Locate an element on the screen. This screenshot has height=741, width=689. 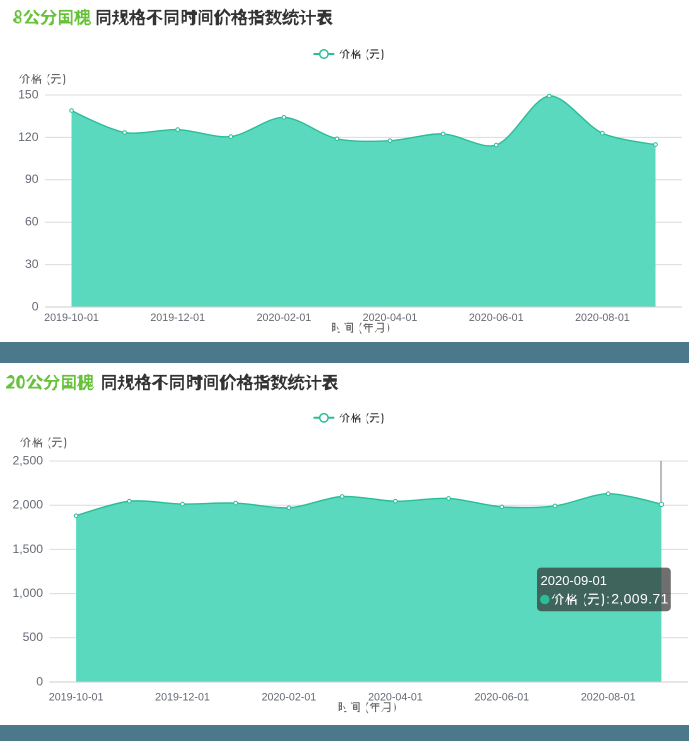
svg-text: 1,500 is located at coordinates (28, 549).